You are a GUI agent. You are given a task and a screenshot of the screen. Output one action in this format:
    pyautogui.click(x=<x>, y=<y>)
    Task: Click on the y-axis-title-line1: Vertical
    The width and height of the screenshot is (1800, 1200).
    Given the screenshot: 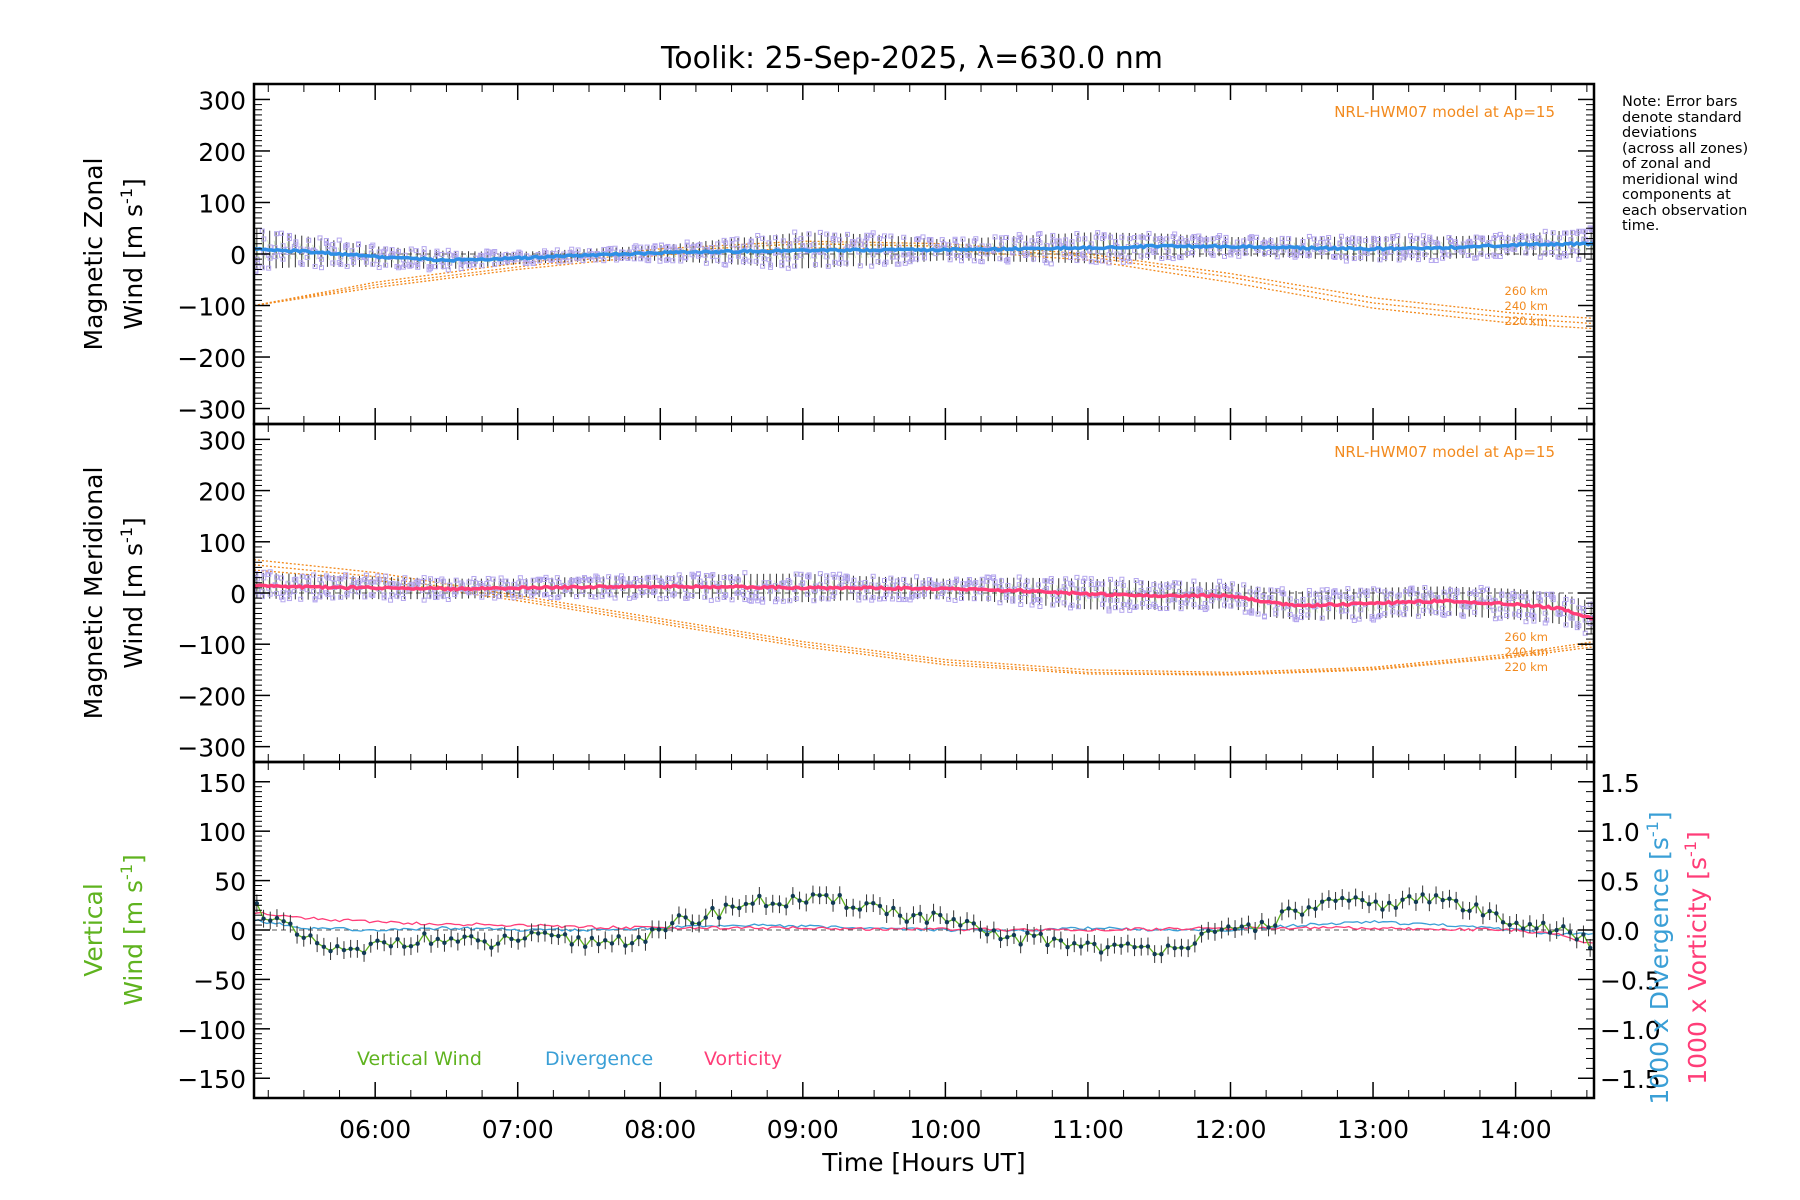 What is the action you would take?
    pyautogui.click(x=93, y=930)
    